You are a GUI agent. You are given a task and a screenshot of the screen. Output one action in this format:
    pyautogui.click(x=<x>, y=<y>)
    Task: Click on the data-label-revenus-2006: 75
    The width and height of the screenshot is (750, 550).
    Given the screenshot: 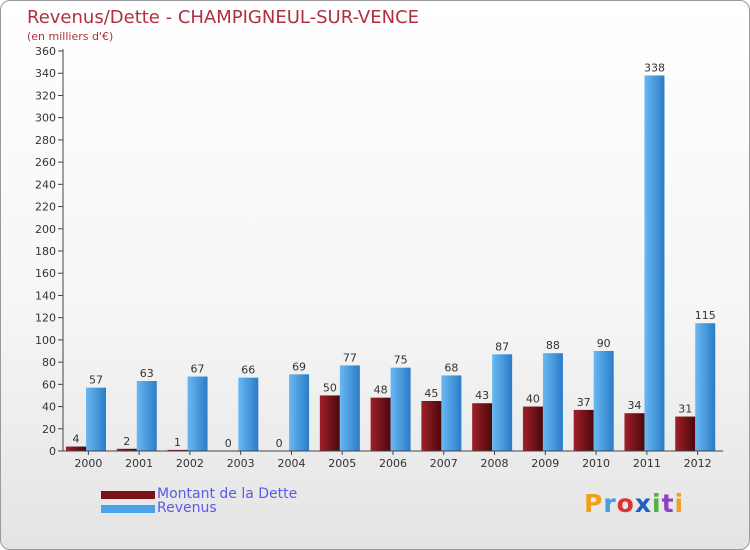 What is the action you would take?
    pyautogui.click(x=401, y=360)
    